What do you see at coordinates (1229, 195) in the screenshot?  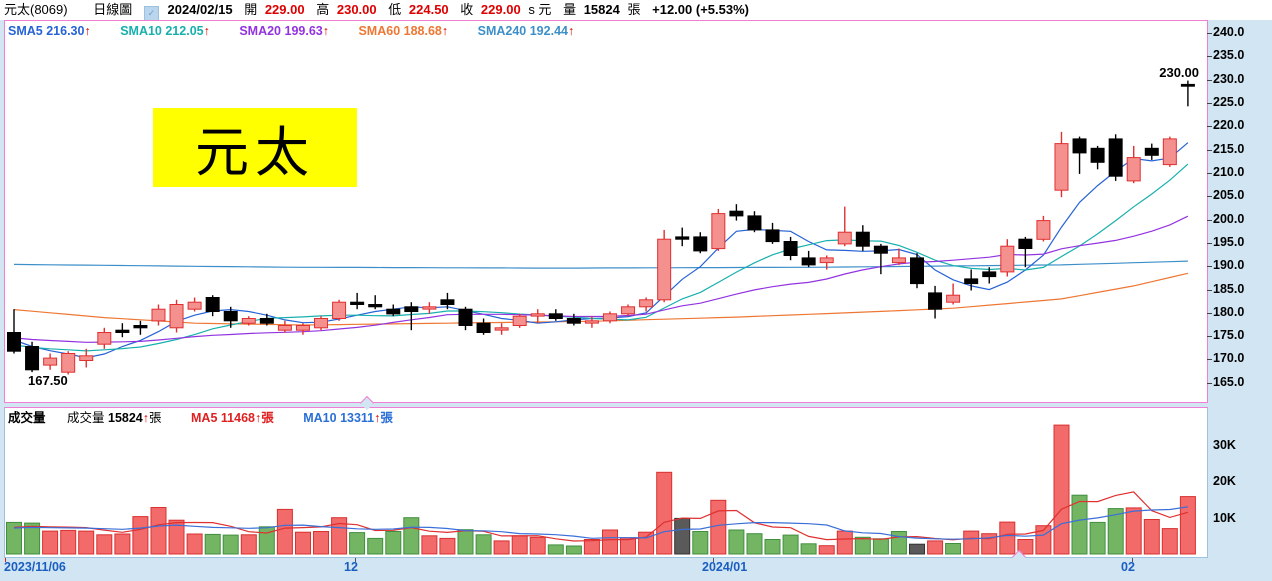 I see `price-axis-label: 205.0` at bounding box center [1229, 195].